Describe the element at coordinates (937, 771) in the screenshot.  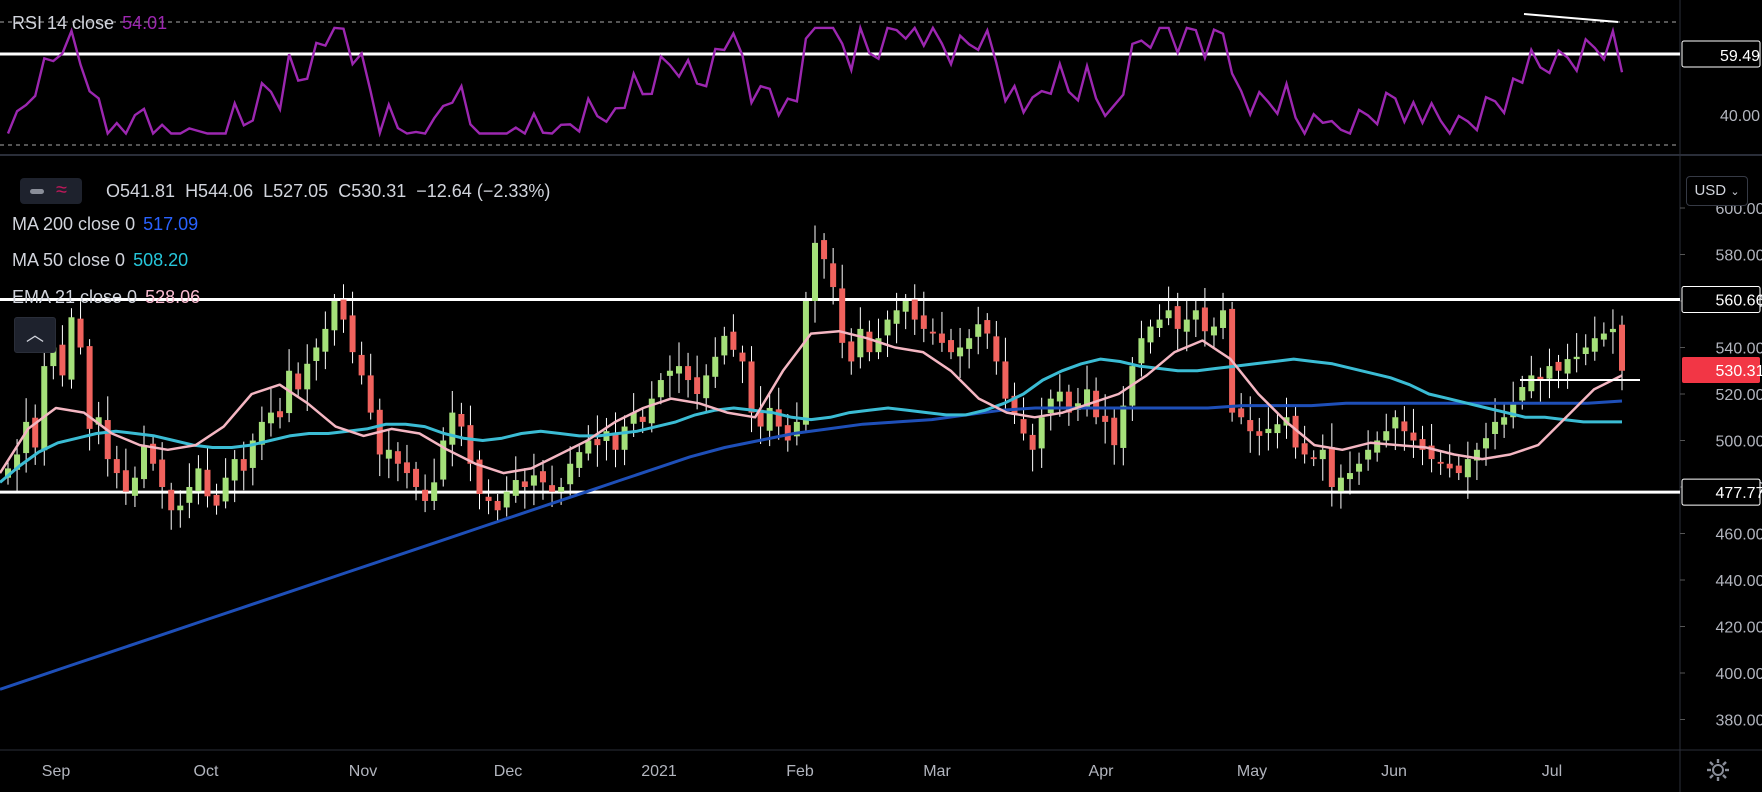
I see `time-tick-label: Mar` at that location.